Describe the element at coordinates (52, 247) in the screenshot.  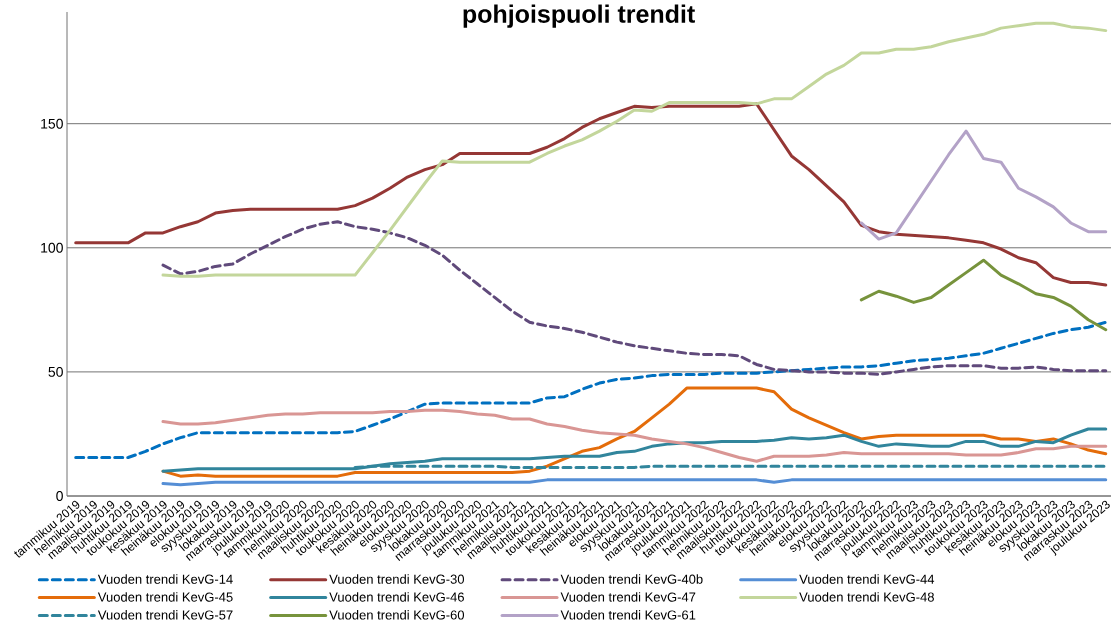
I see `y-tick-label: 100` at that location.